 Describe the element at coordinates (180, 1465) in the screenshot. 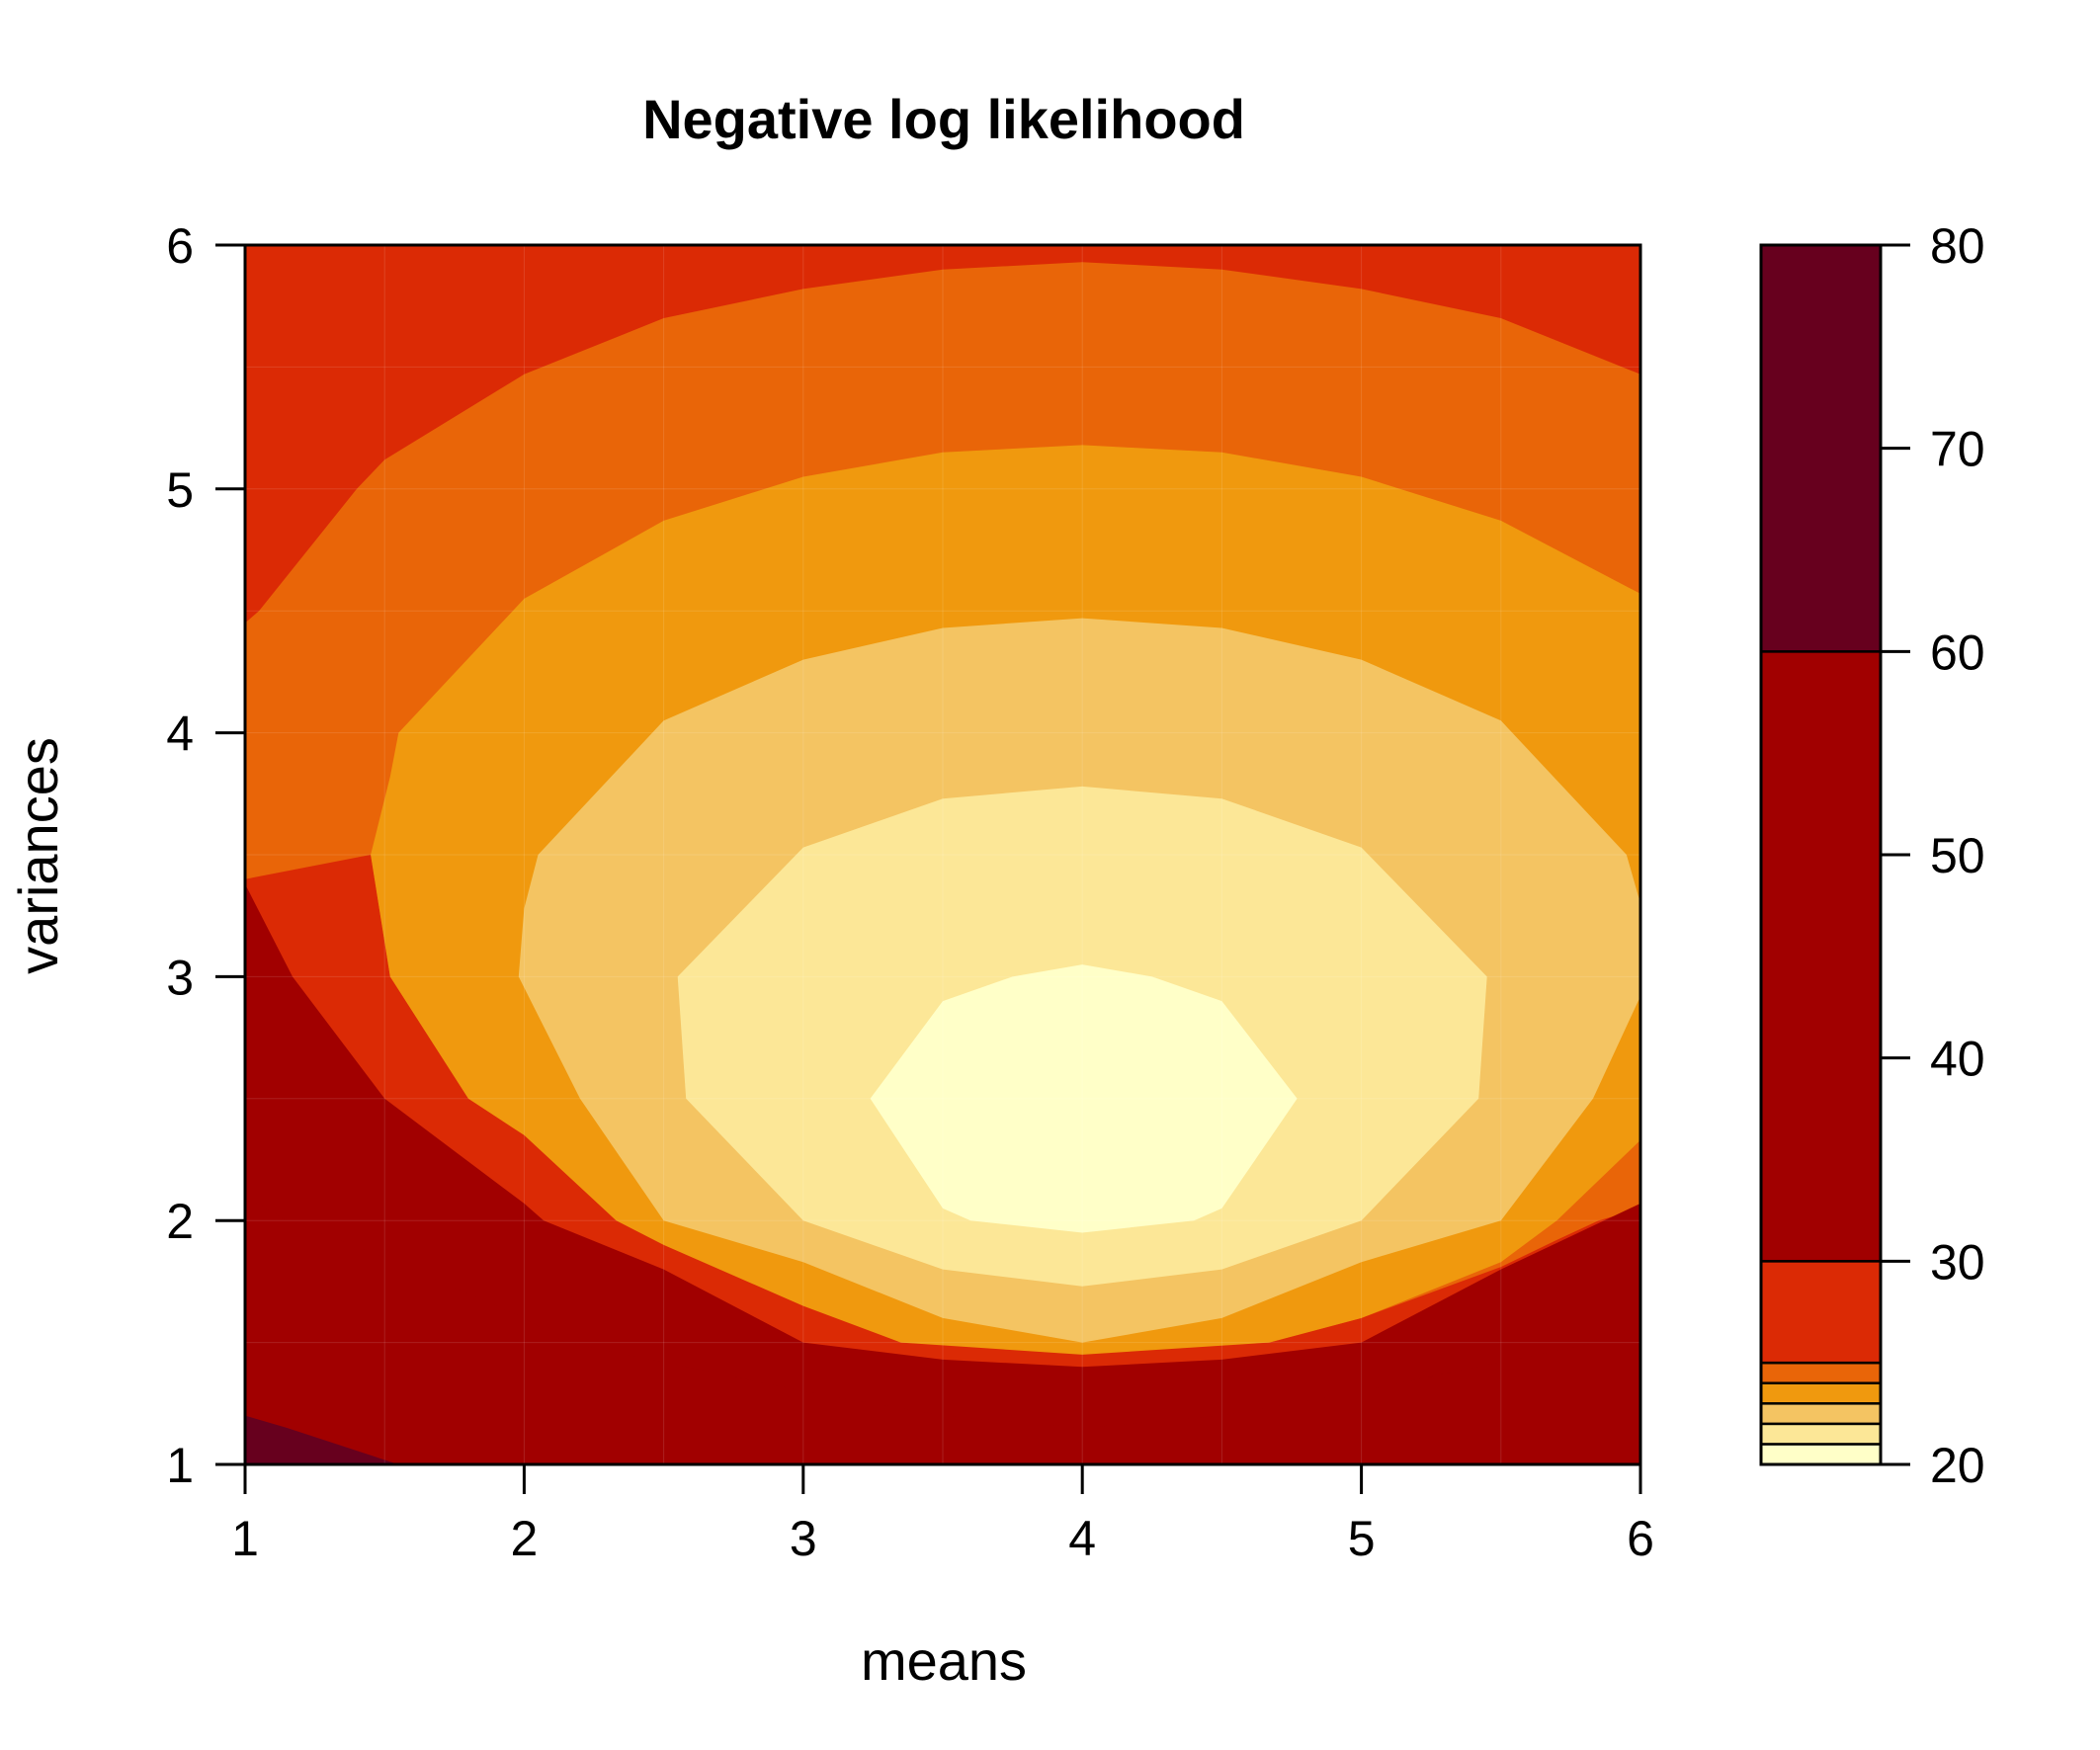

I see `y-tick-label: 1` at that location.